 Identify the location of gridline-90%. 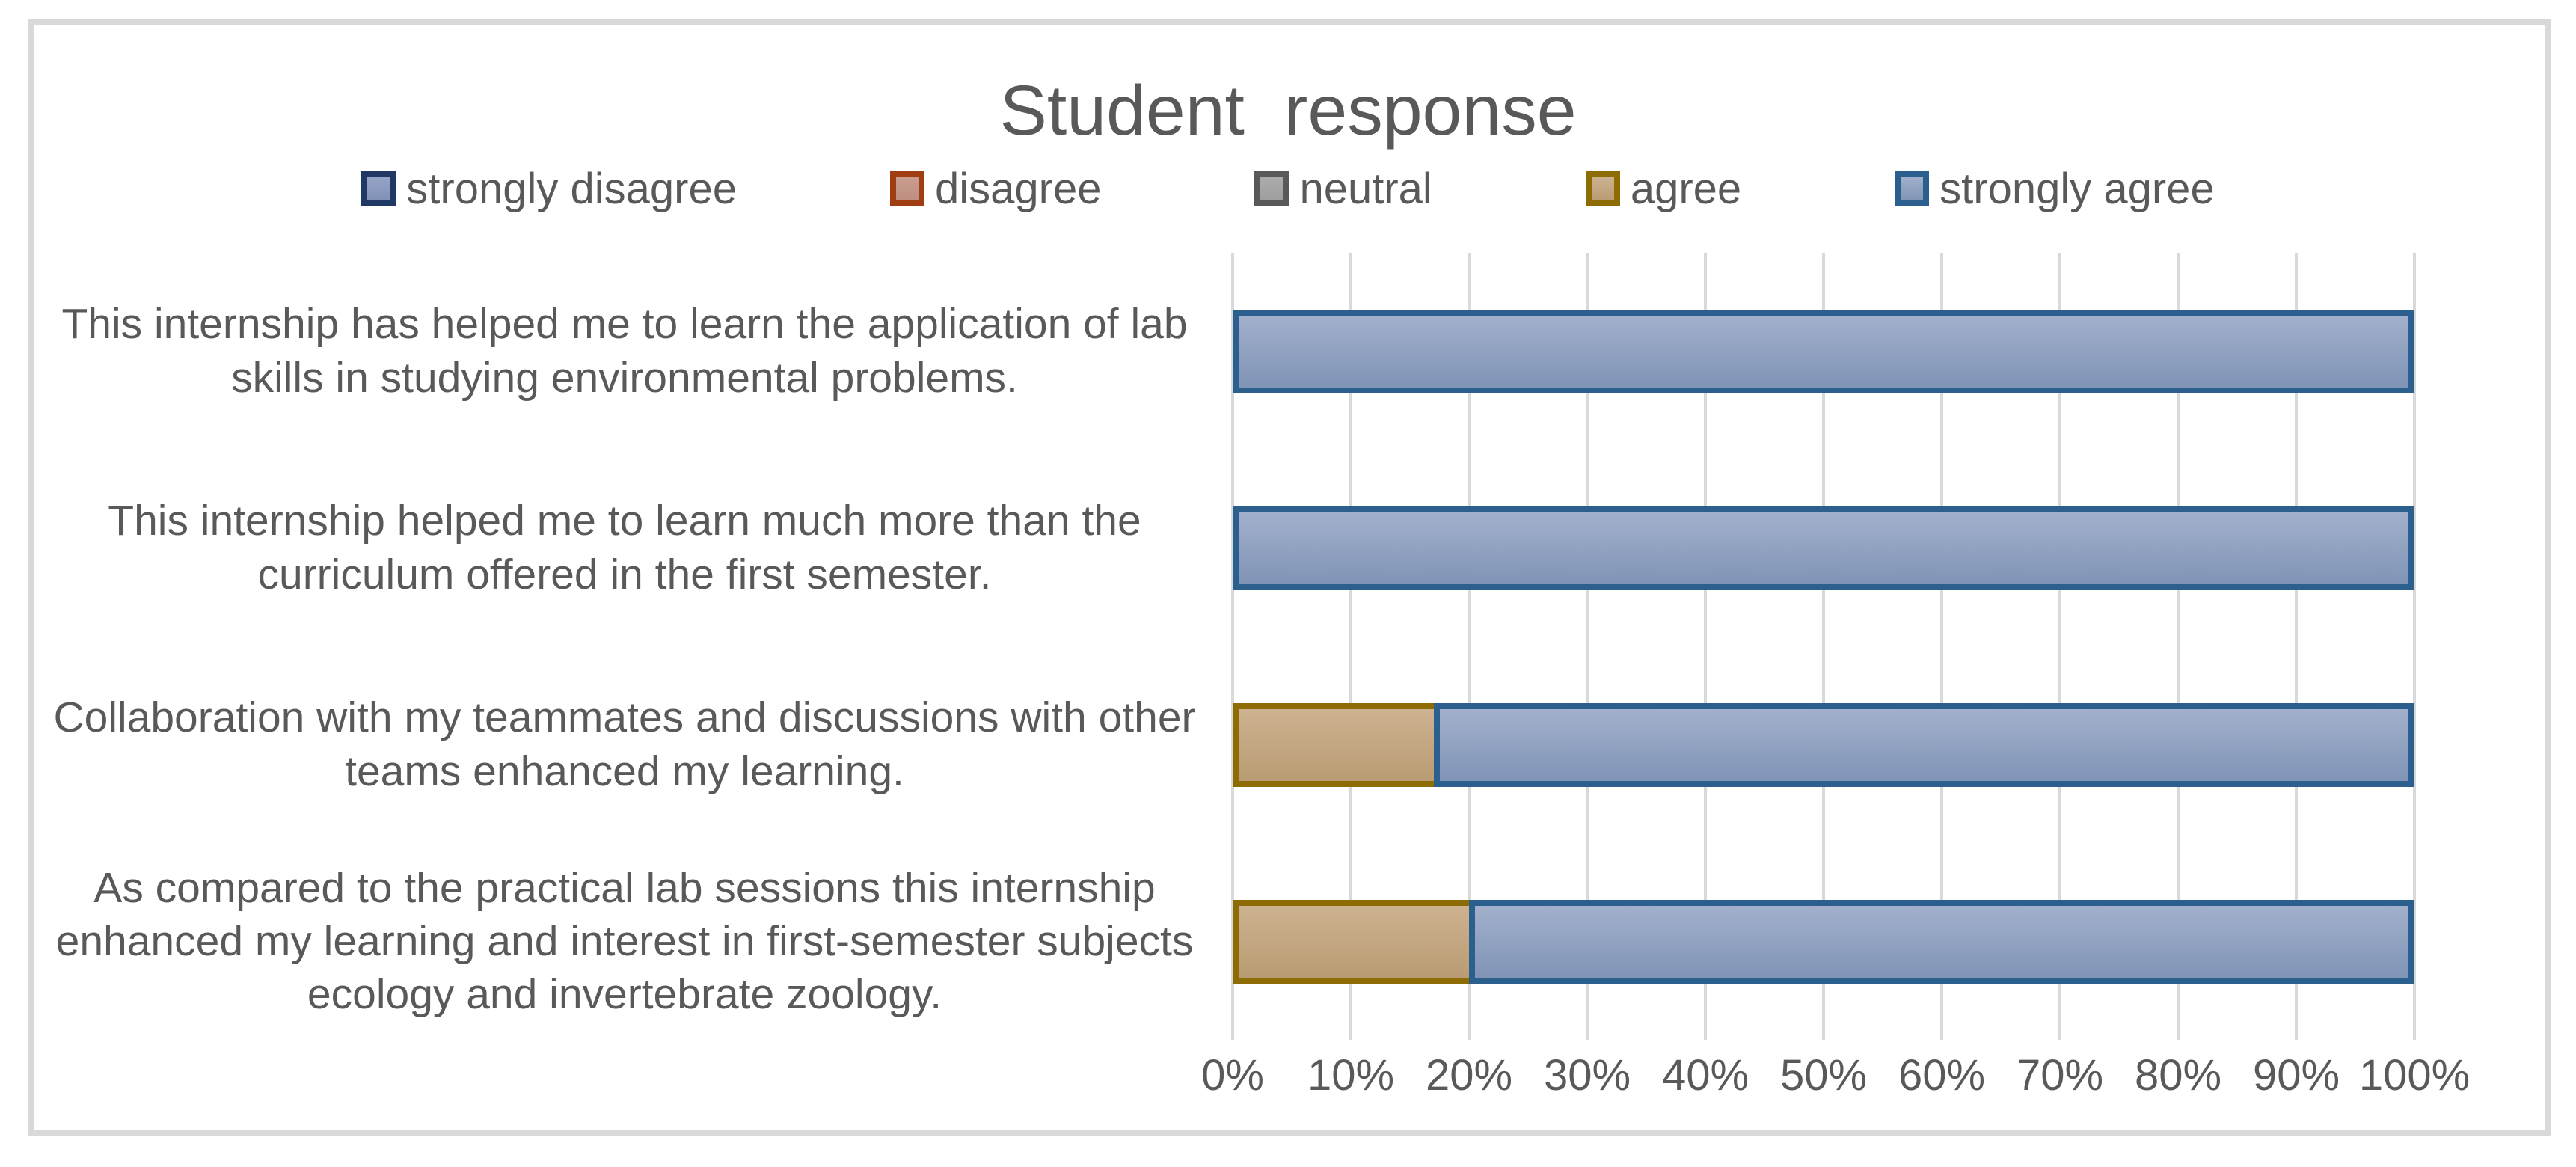
(2296, 647).